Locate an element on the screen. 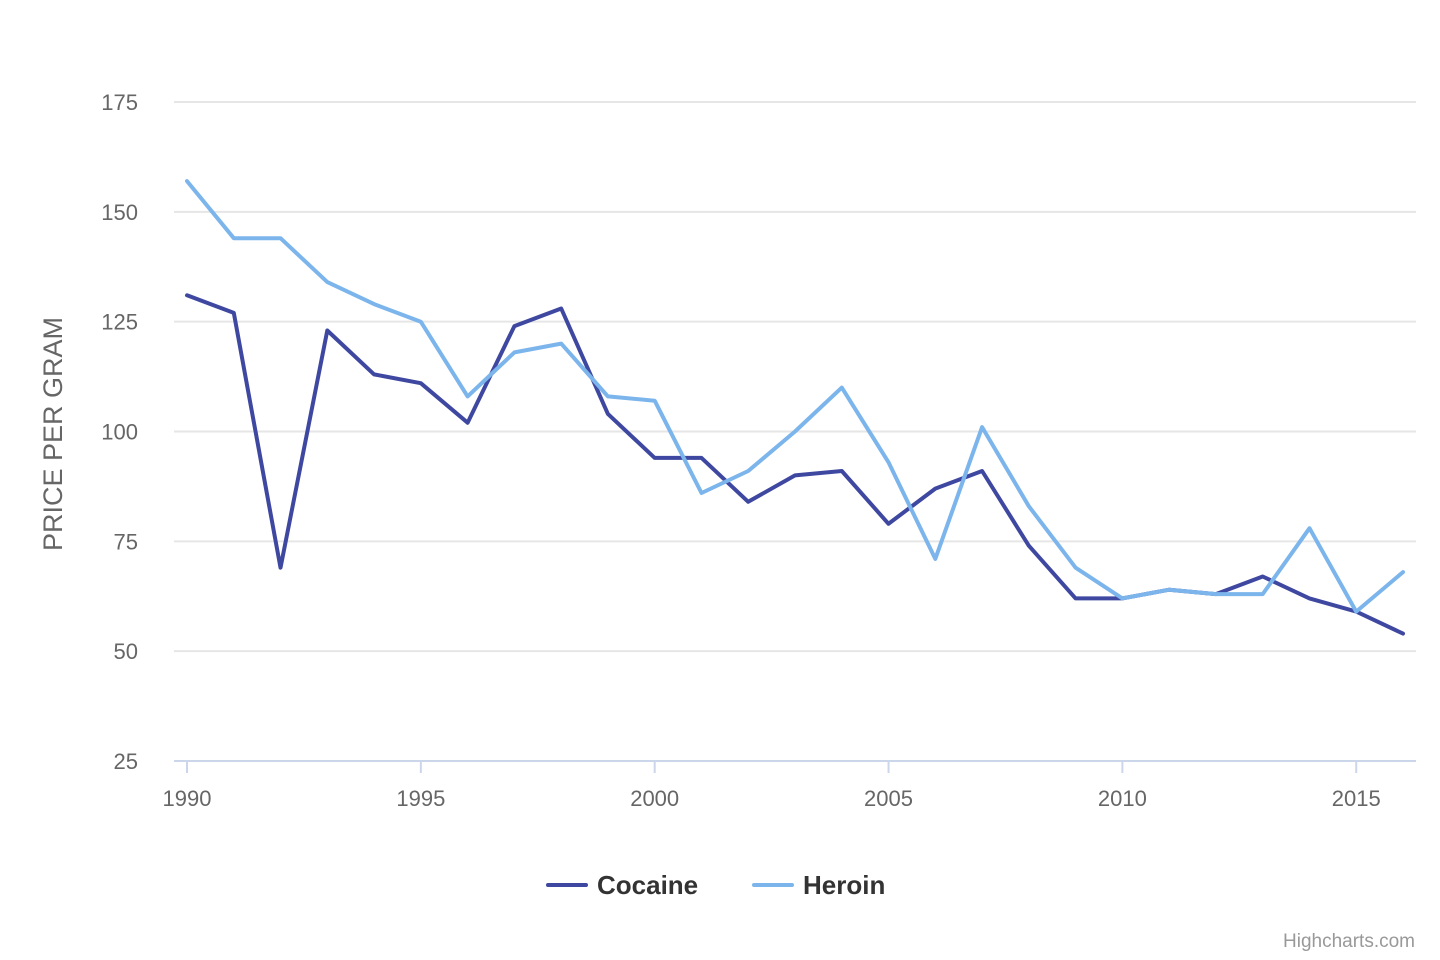  y-tick-label: 175 is located at coordinates (119, 102).